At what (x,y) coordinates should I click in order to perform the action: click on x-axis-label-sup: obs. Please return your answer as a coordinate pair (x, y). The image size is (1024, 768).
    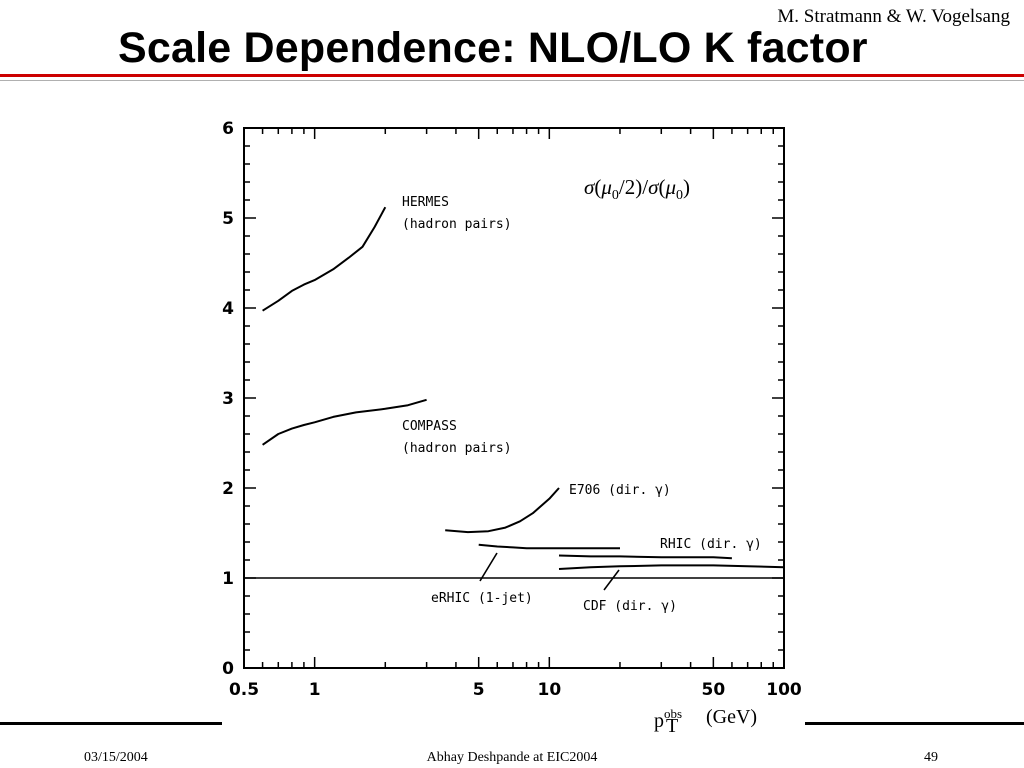
    Looking at the image, I should click on (673, 713).